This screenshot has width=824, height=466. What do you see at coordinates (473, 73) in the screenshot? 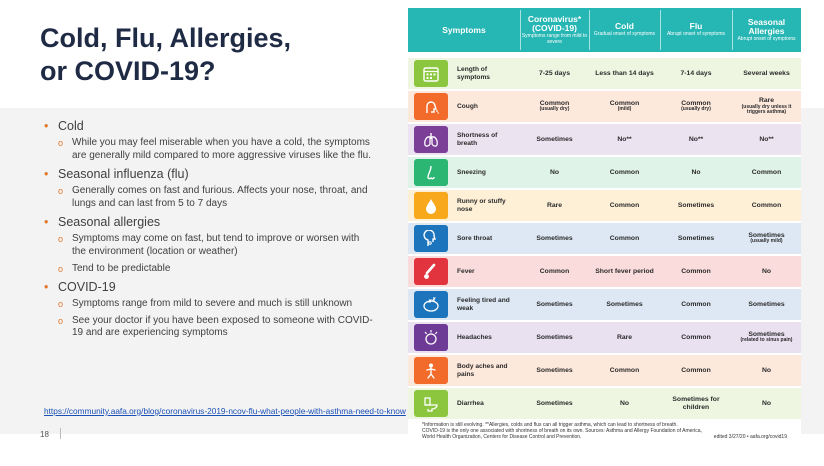
I see `symptom-label: Length of symptoms` at bounding box center [473, 73].